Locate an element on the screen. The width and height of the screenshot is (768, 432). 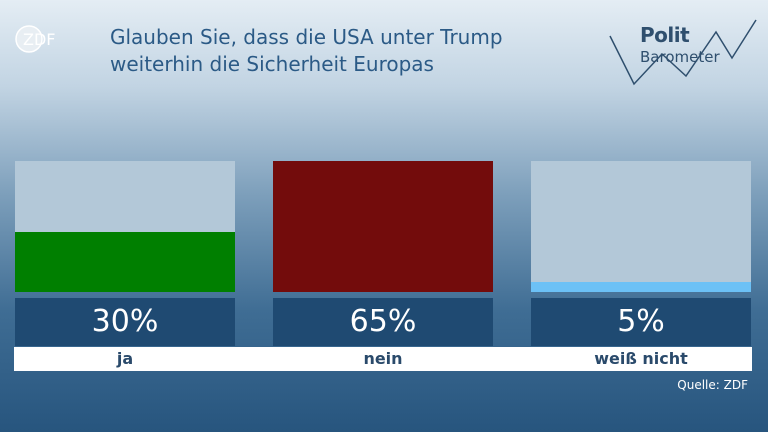
zdf-logo: ZDF is located at coordinates (35, 39).